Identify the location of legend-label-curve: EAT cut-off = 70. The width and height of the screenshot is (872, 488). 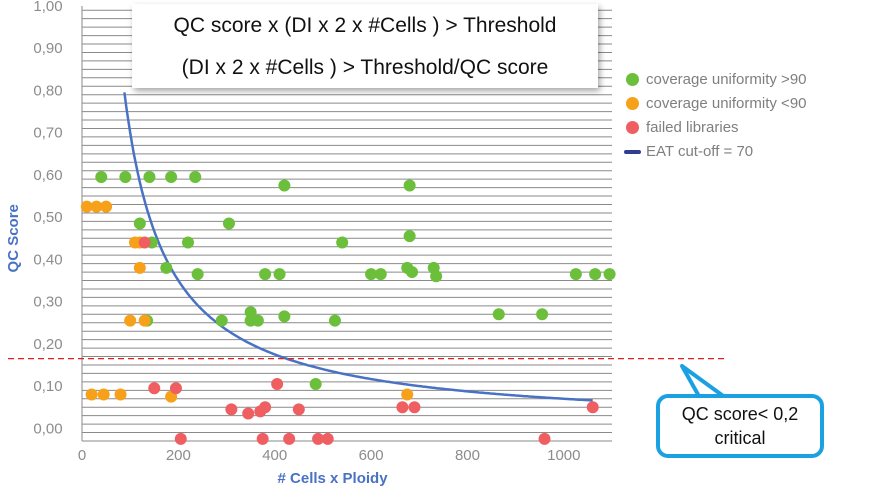
(700, 151).